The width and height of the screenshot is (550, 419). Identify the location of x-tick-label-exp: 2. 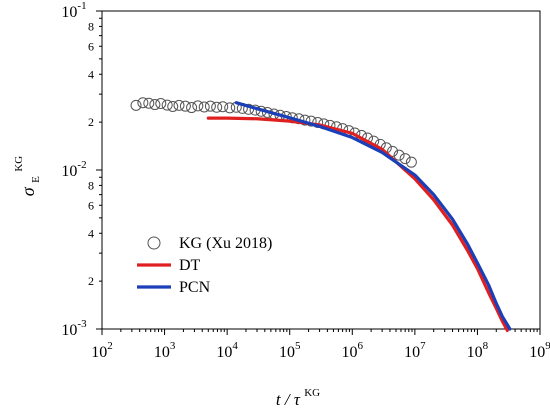
(110, 346).